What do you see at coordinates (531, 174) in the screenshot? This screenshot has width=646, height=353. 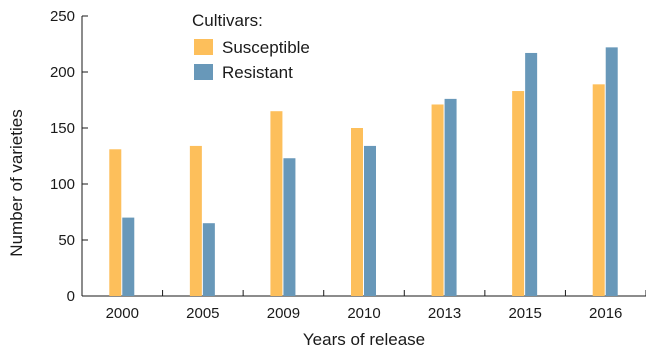 I see `bar-resistant-2015` at bounding box center [531, 174].